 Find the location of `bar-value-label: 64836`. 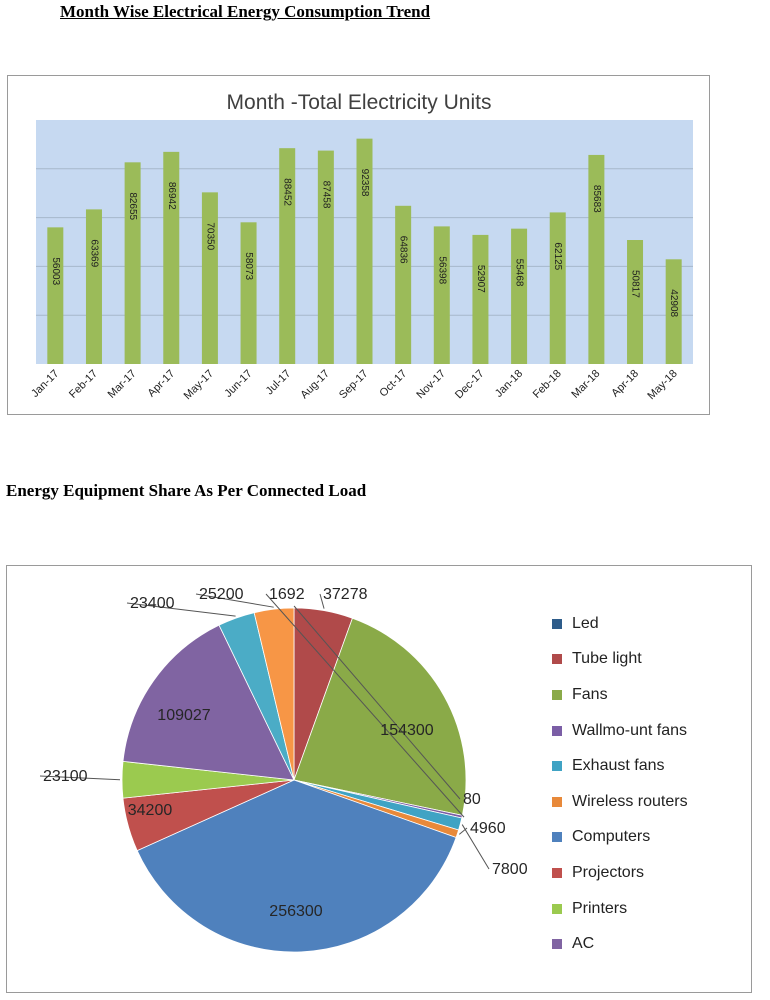

bar-value-label: 64836 is located at coordinates (403, 250).